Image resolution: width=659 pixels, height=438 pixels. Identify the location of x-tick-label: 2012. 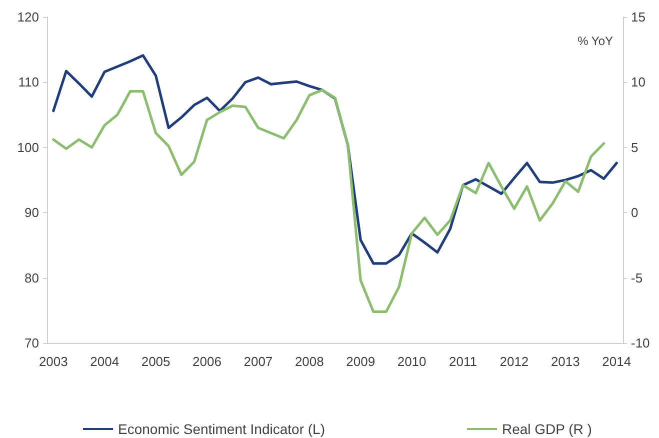
(514, 361).